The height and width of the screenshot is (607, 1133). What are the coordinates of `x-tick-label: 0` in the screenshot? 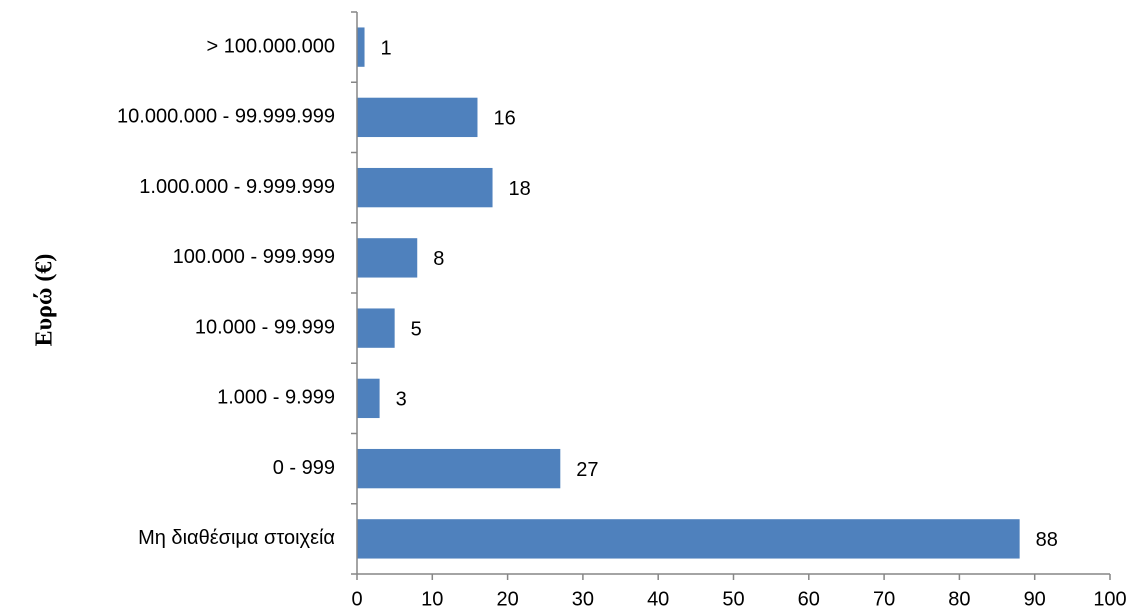 It's located at (356, 597).